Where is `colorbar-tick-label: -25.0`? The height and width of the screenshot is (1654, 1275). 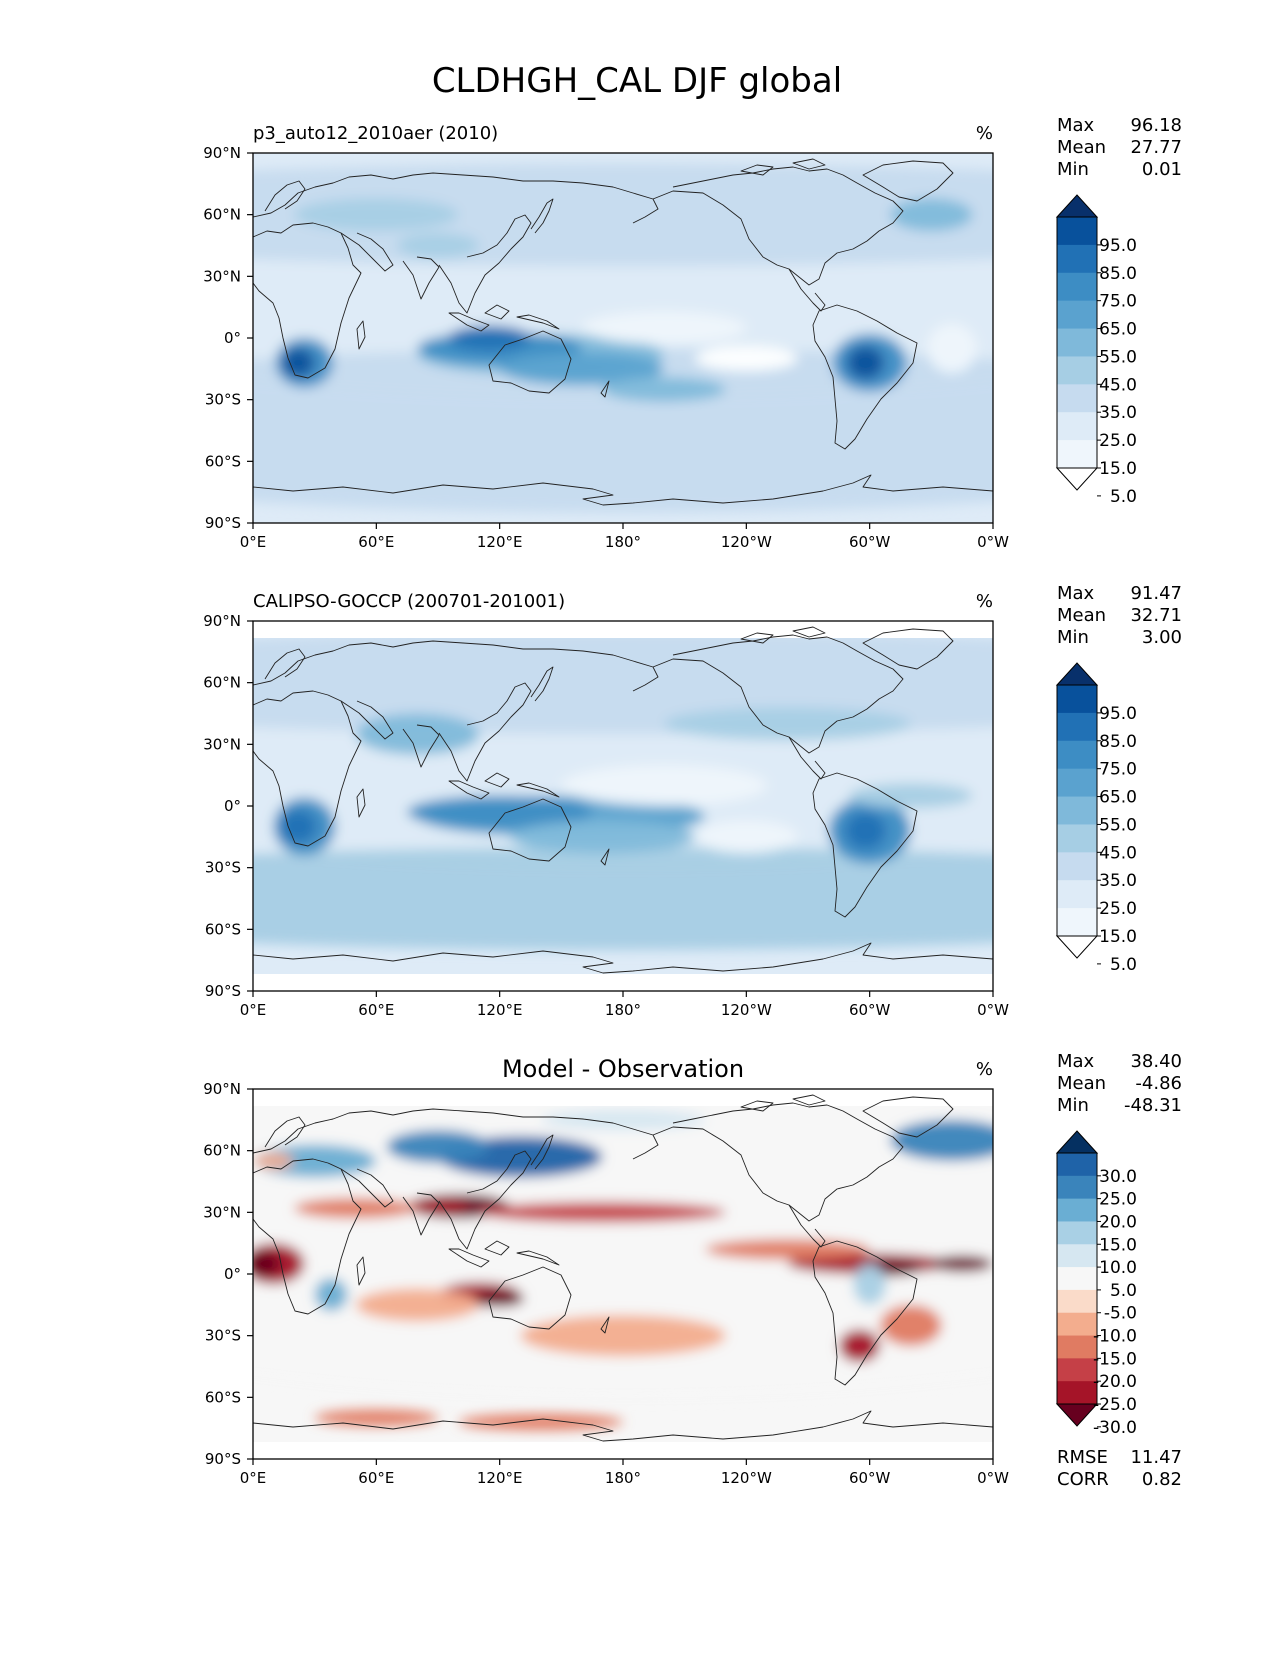 colorbar-tick-label: -25.0 is located at coordinates (1115, 1405).